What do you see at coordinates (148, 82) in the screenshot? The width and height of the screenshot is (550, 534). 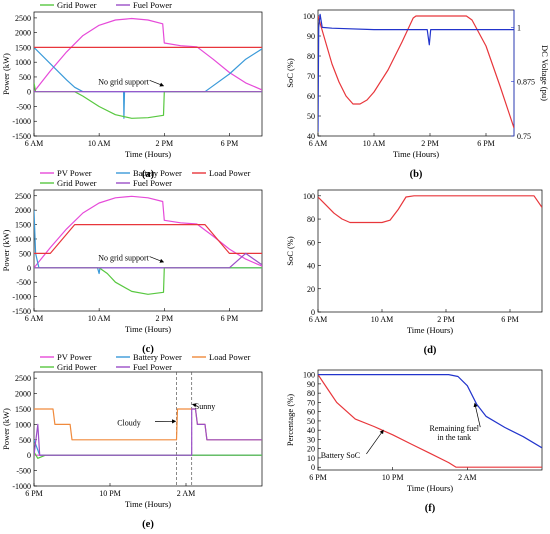 I see `series-line-battery` at bounding box center [148, 82].